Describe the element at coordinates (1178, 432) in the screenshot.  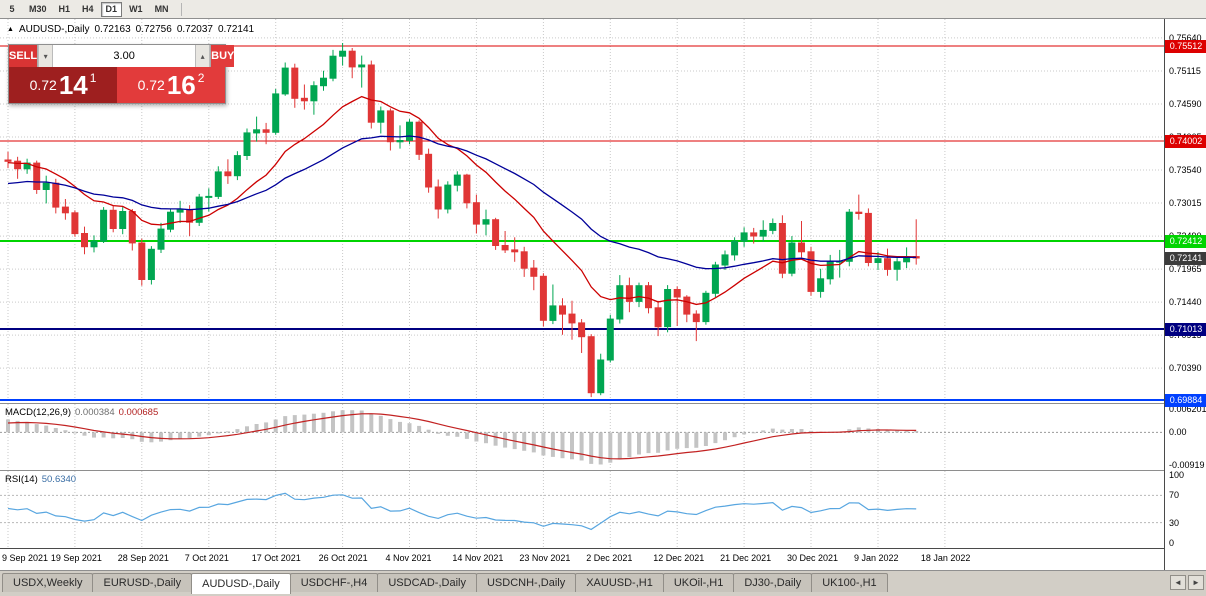
I see `macd-axis-label: 0.00` at that location.